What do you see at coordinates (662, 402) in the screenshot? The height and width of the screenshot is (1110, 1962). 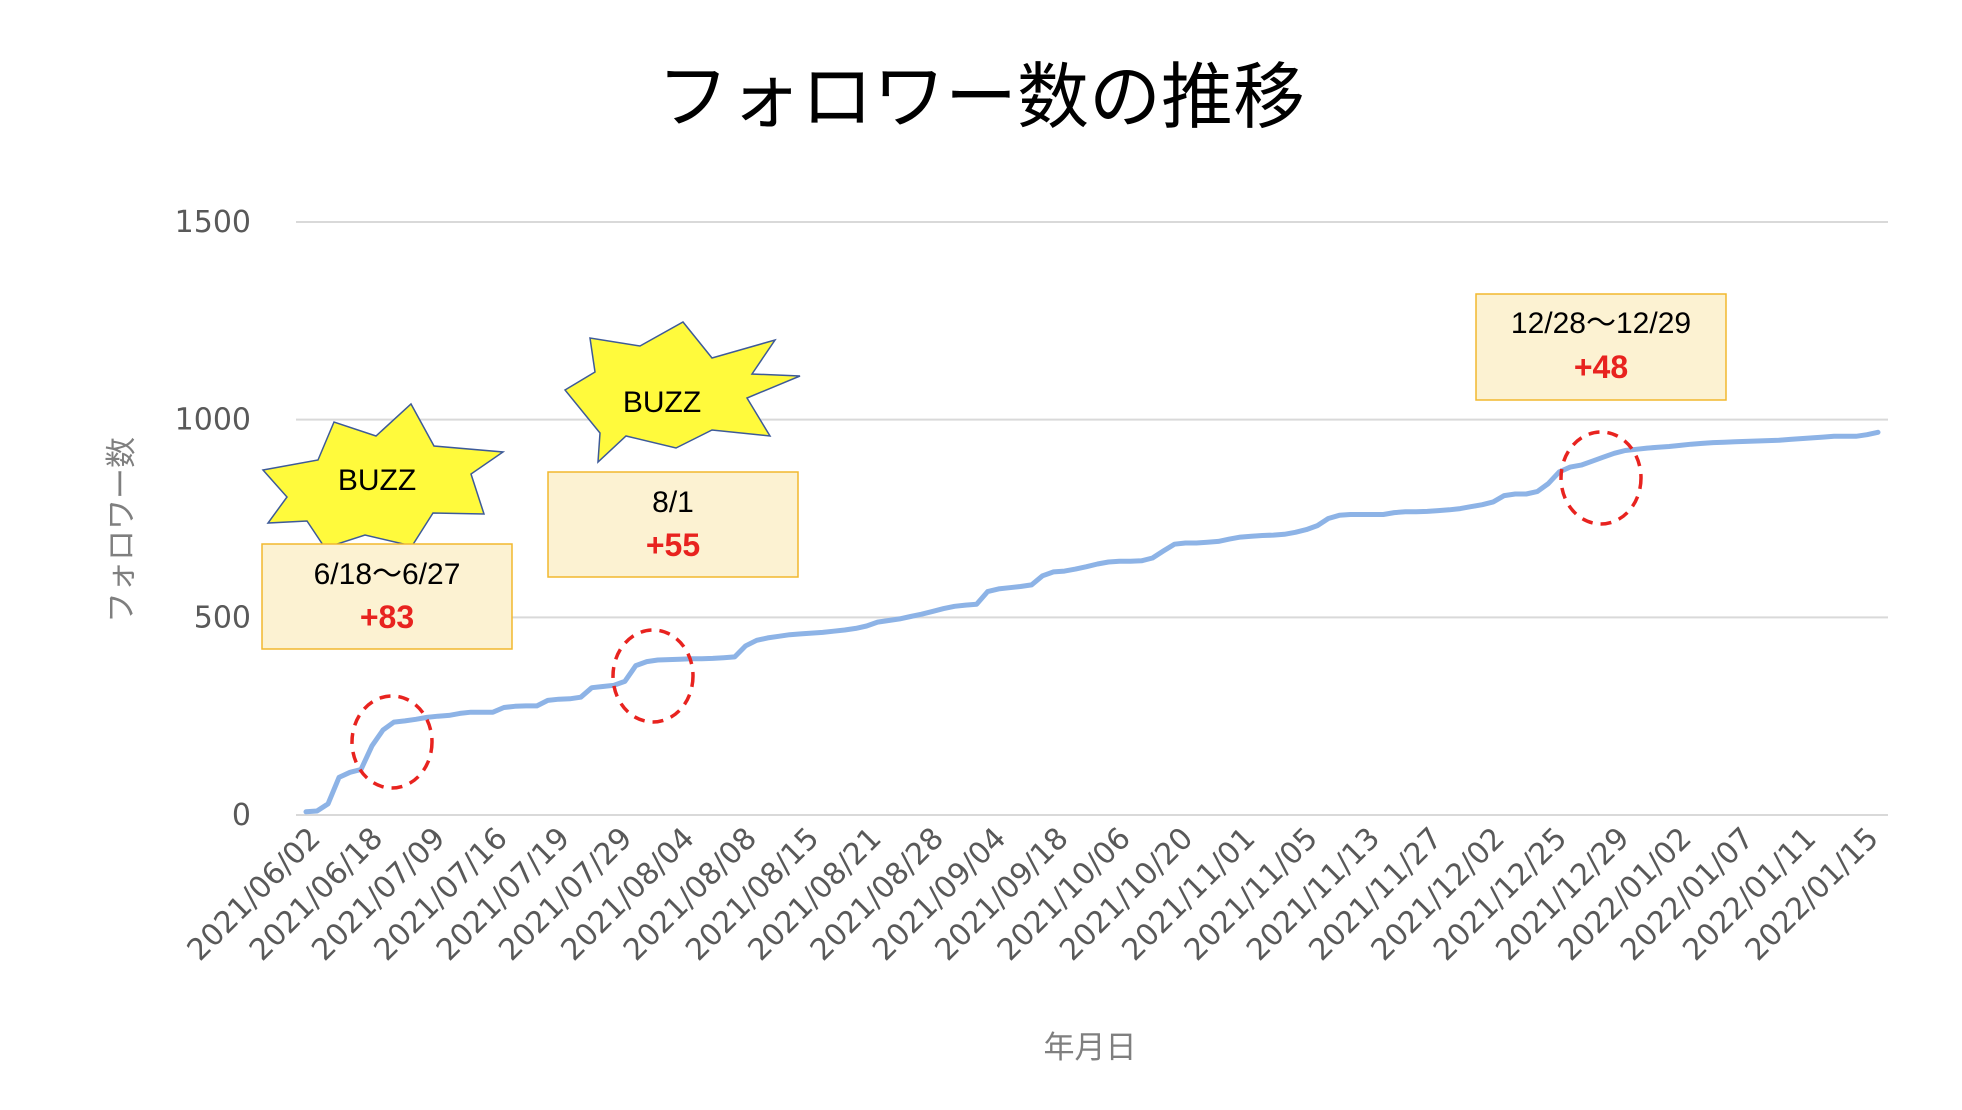 I see `buzz-label-2: BUZZ` at bounding box center [662, 402].